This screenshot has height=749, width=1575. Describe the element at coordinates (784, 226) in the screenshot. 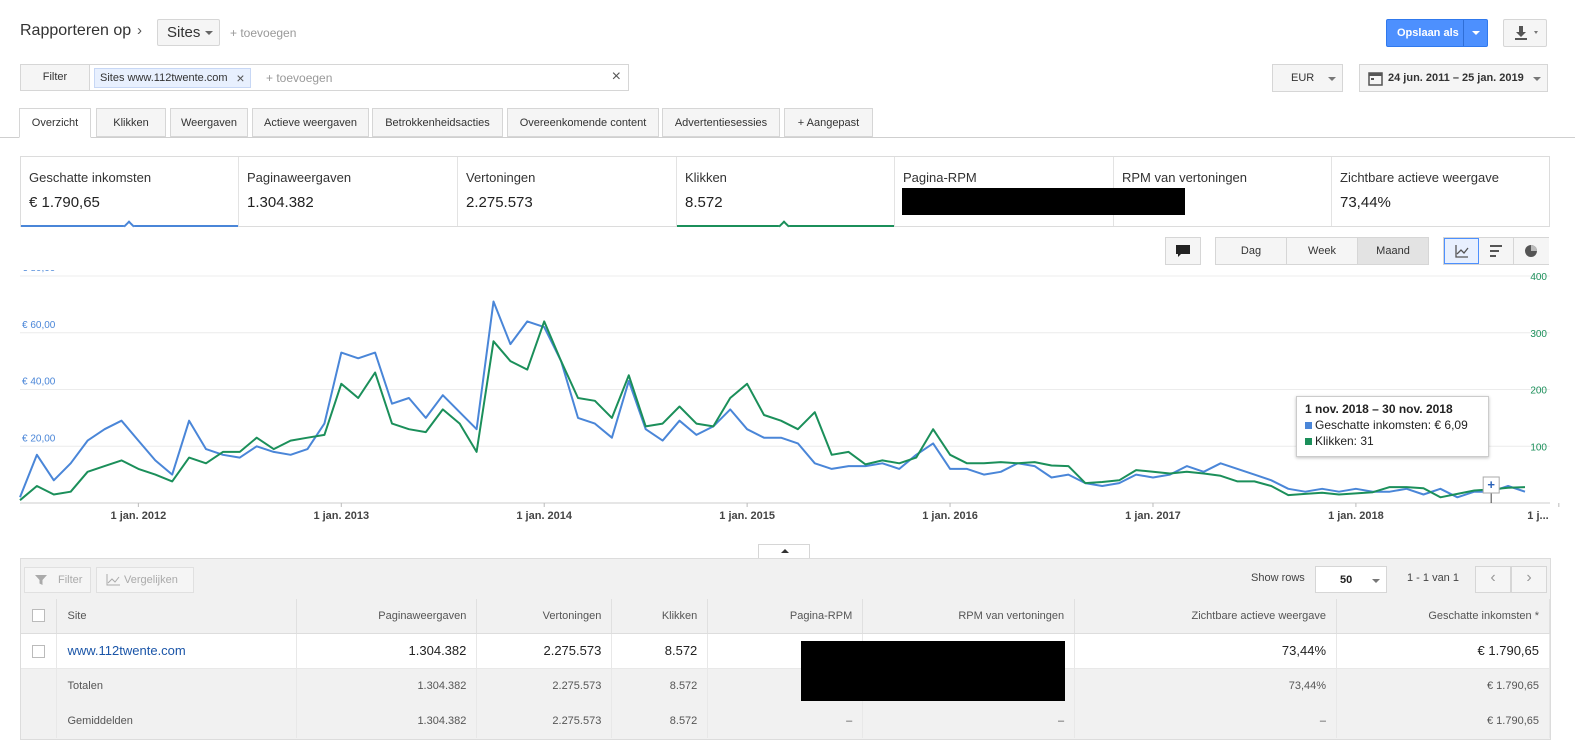

I see `metric-notch` at that location.